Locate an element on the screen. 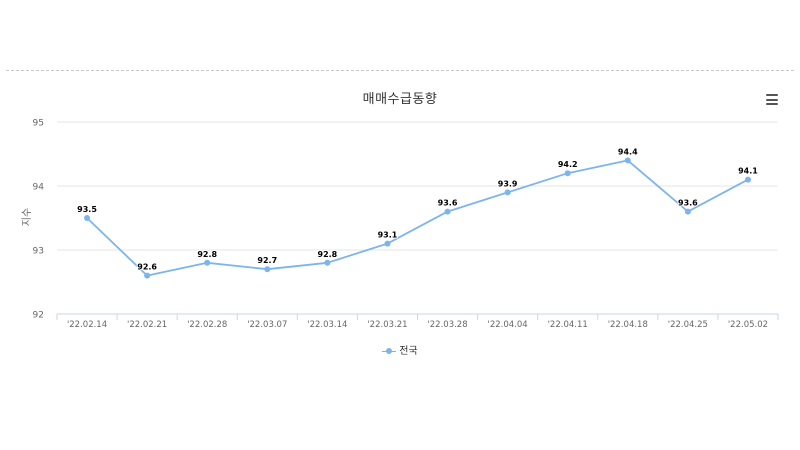 Image resolution: width=800 pixels, height=450 pixels. y-tick-label: 93 is located at coordinates (38, 252).